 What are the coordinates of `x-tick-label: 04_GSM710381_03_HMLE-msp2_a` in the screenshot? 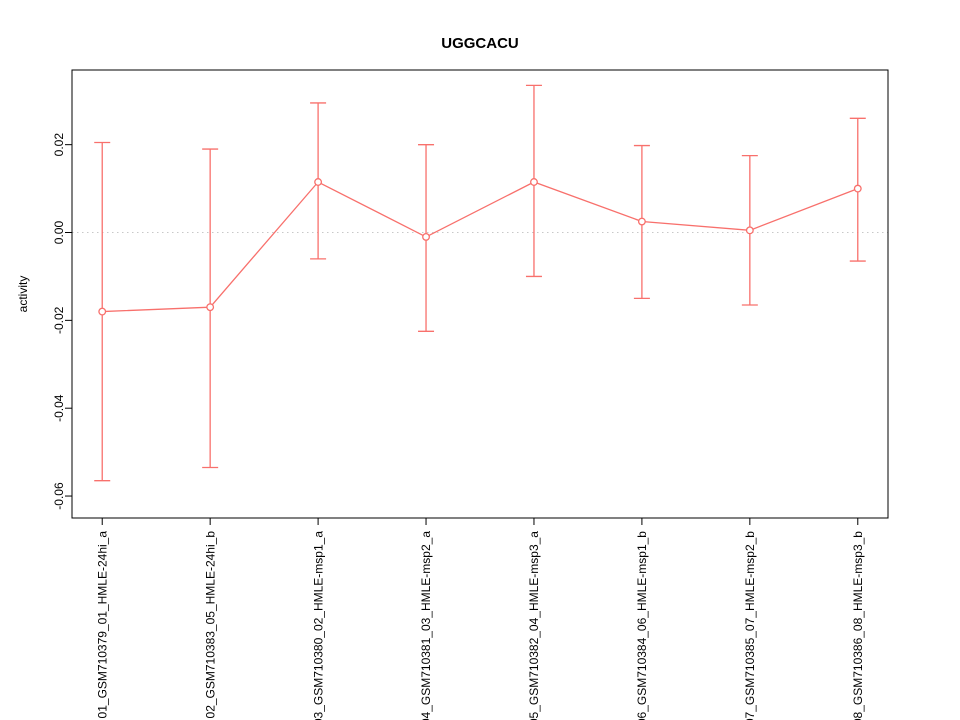 It's located at (426, 625).